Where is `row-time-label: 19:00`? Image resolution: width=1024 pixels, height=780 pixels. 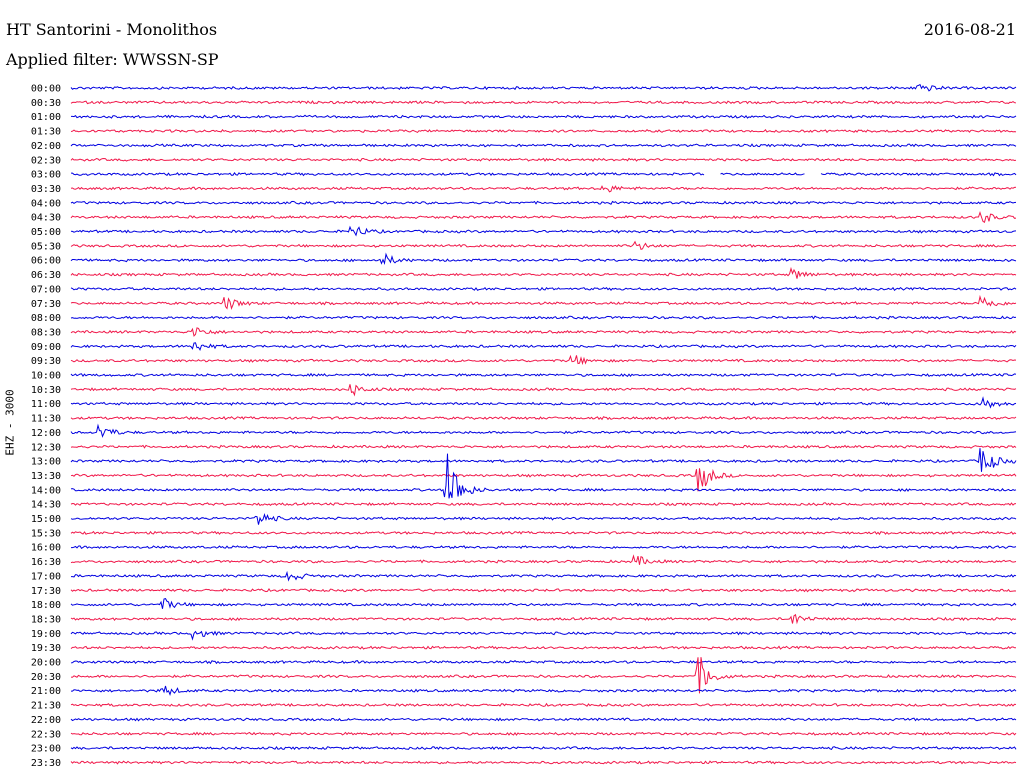 row-time-label: 19:00 is located at coordinates (46, 634).